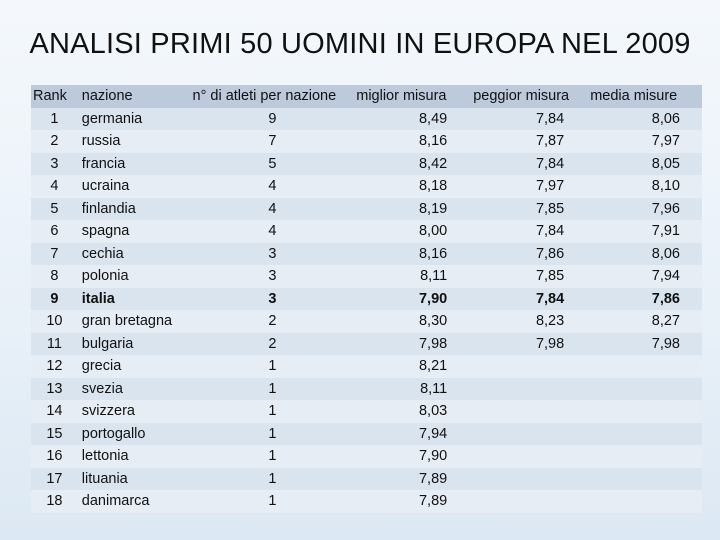  What do you see at coordinates (108, 411) in the screenshot?
I see `cell-nation: svizzera` at bounding box center [108, 411].